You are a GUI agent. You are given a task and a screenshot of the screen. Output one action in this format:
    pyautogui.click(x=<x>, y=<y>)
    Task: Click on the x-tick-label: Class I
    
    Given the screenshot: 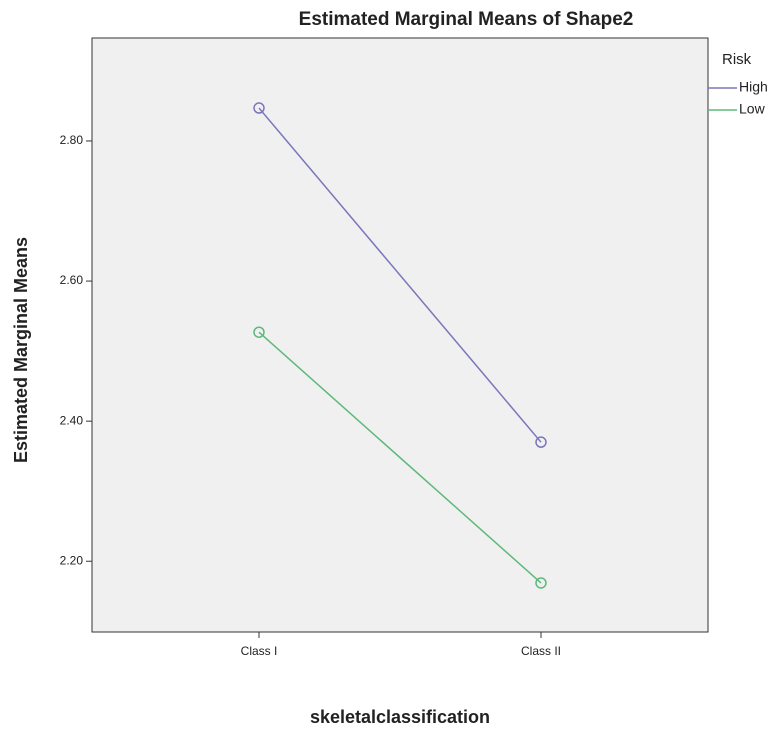 What is the action you would take?
    pyautogui.click(x=259, y=651)
    